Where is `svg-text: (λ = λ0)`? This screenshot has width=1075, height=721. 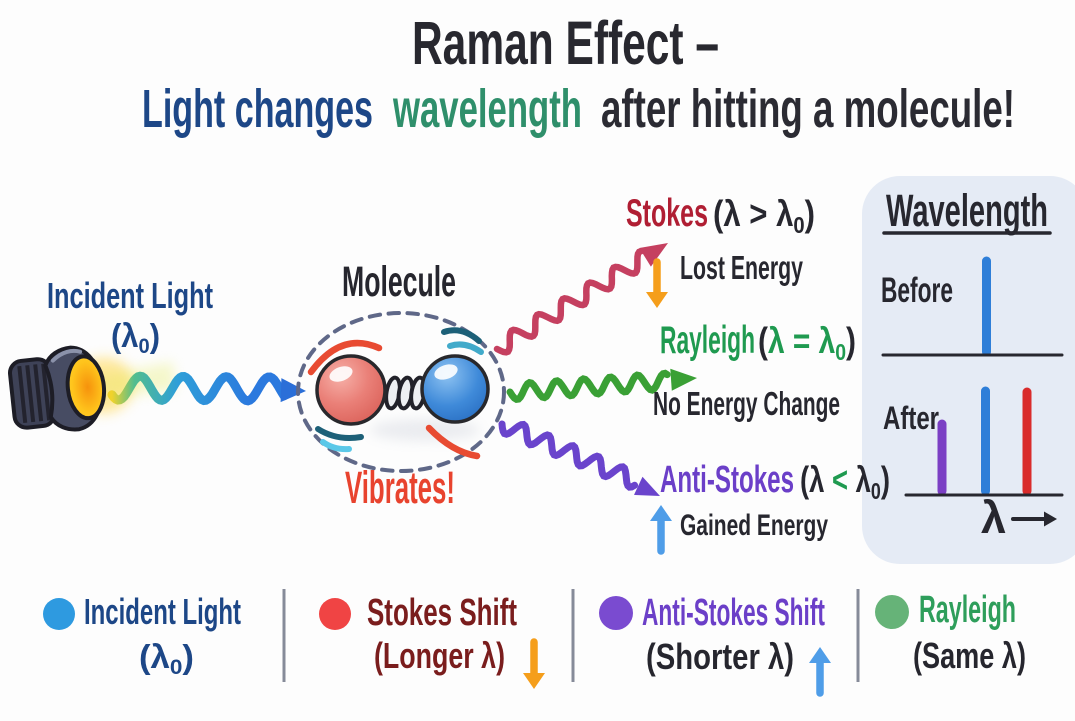
svg-text: (λ = λ0) is located at coordinates (807, 342).